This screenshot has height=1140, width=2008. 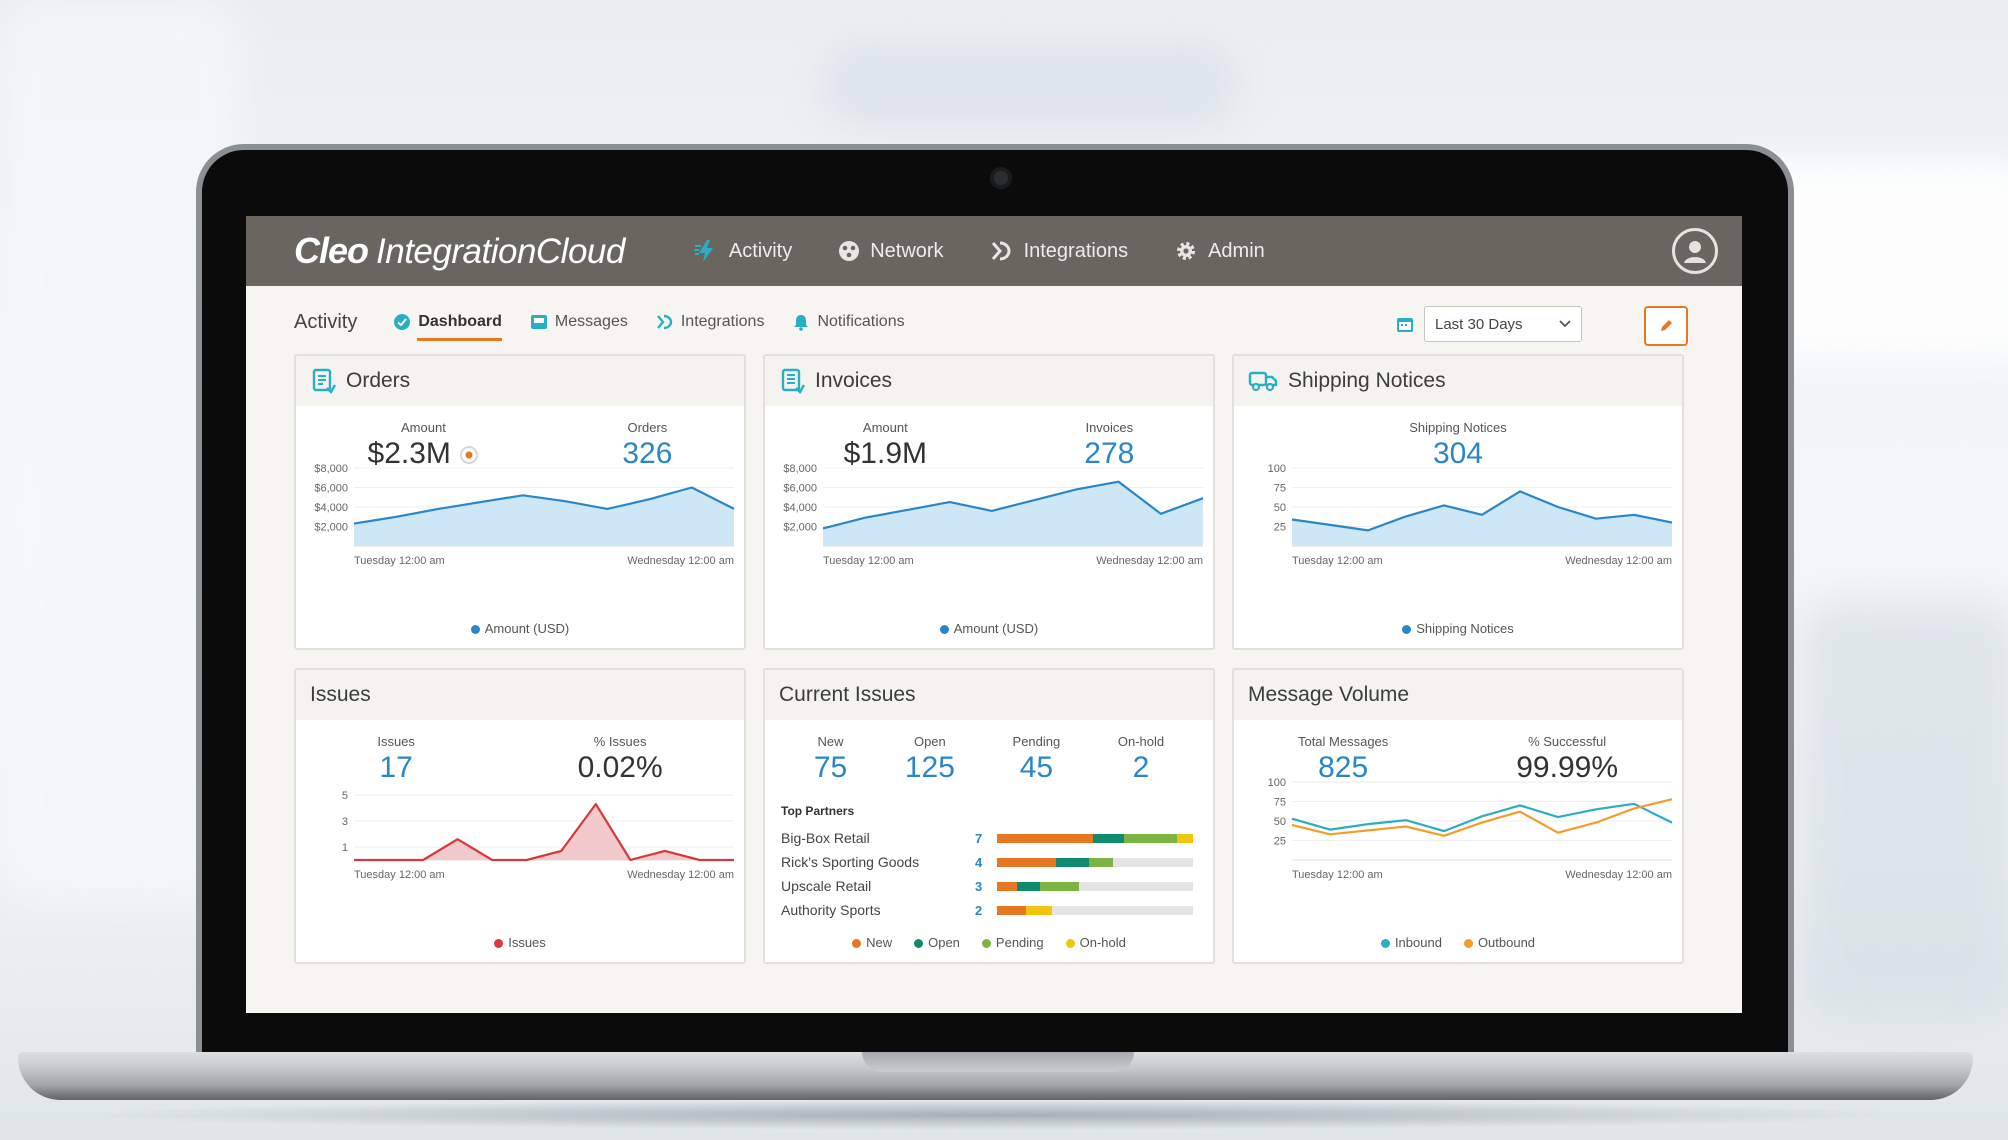 What do you see at coordinates (340, 694) in the screenshot?
I see `issues-card-title: Issues` at bounding box center [340, 694].